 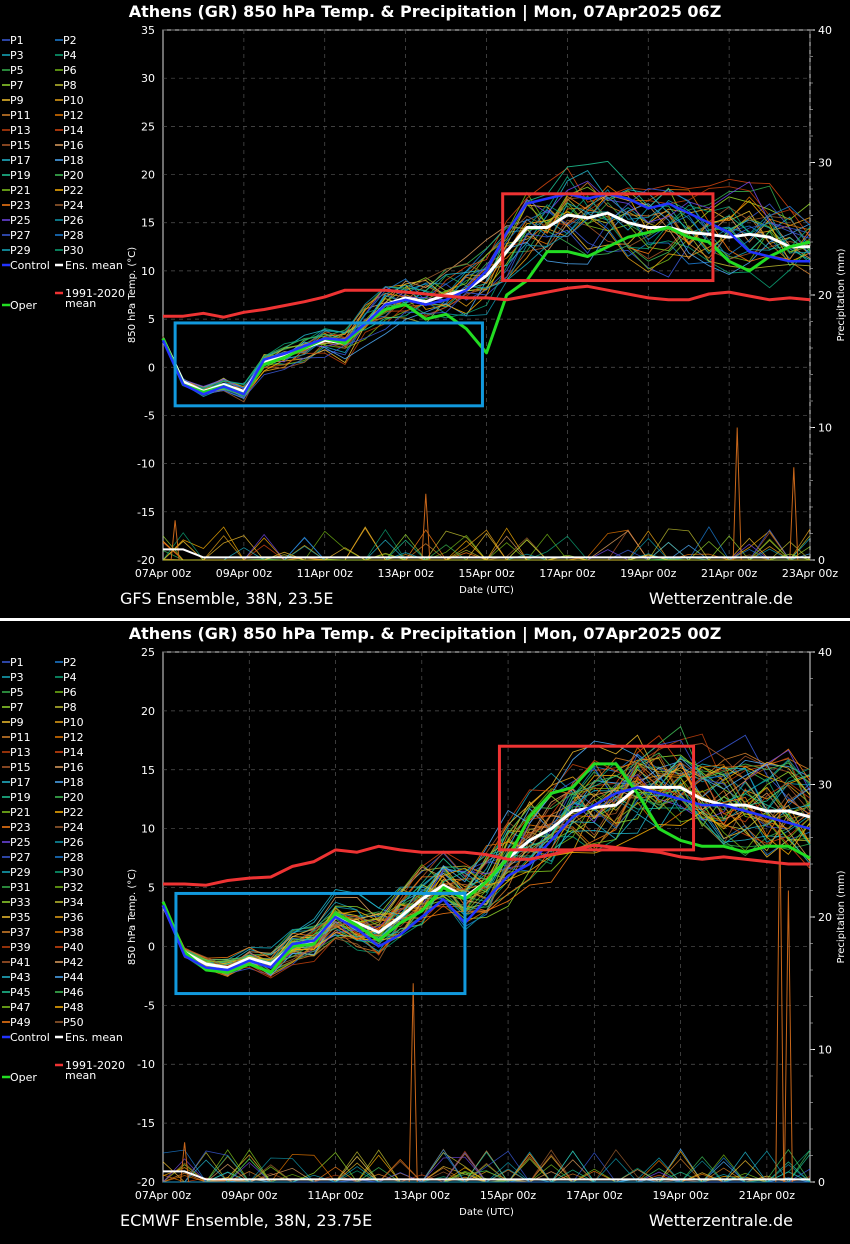 What do you see at coordinates (73, 190) in the screenshot?
I see `legend-label: P22` at bounding box center [73, 190].